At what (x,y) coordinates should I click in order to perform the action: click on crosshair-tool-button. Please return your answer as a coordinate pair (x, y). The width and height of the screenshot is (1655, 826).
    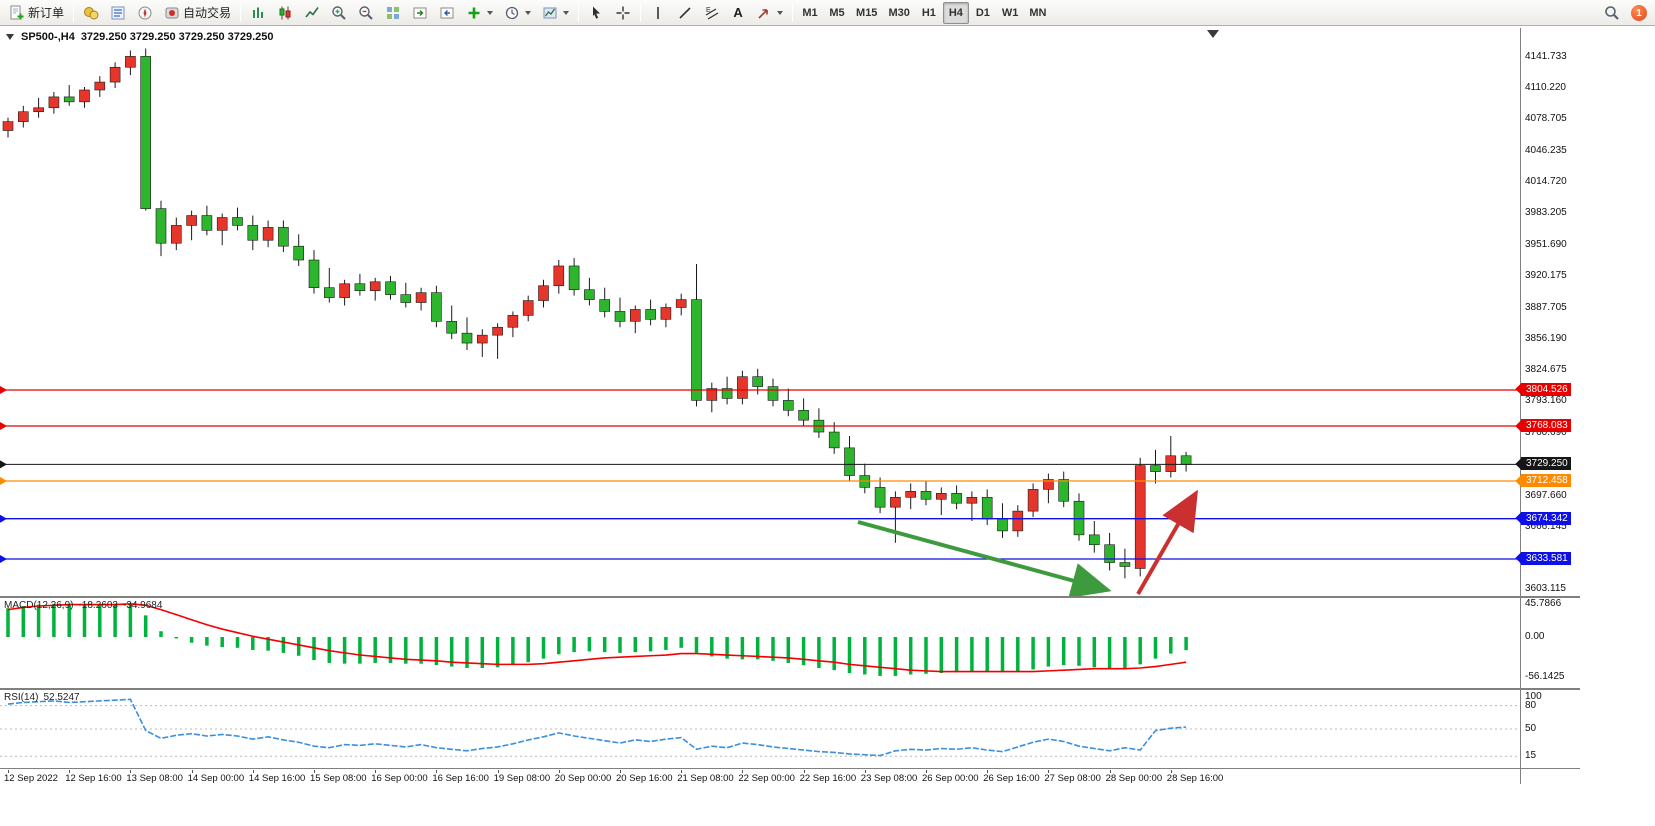
    Looking at the image, I should click on (623, 13).